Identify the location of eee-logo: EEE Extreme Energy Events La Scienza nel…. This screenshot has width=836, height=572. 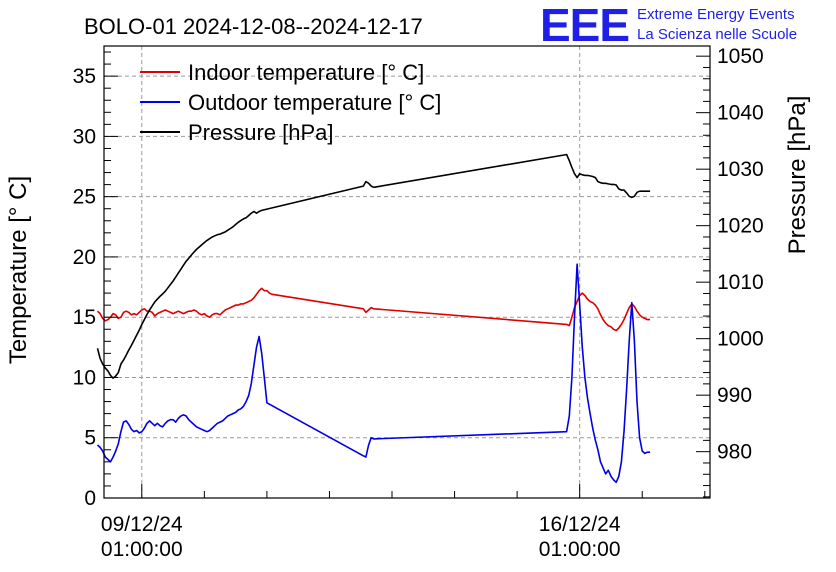
(668, 25).